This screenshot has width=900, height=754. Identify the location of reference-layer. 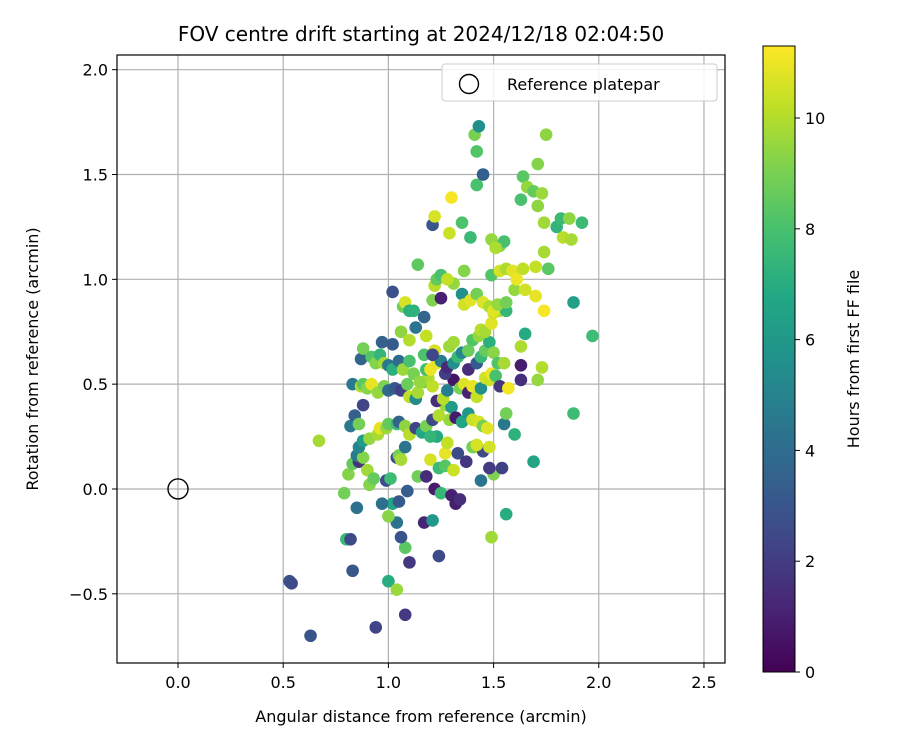
(178, 489).